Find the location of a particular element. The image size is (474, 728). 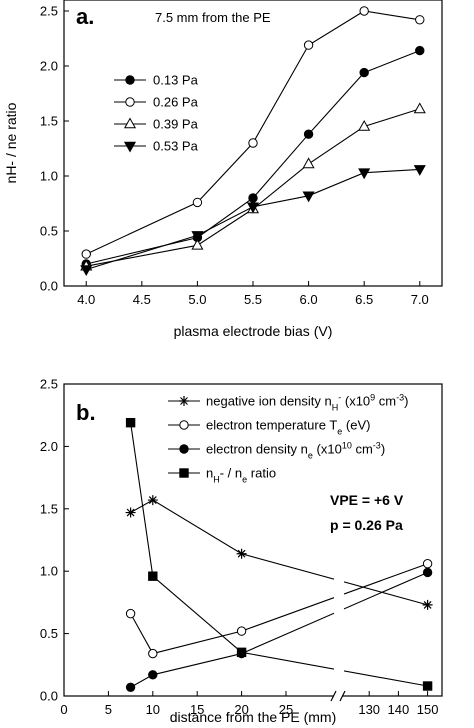

panel-a-y-tick-label: 1.5 is located at coordinates (49, 121).